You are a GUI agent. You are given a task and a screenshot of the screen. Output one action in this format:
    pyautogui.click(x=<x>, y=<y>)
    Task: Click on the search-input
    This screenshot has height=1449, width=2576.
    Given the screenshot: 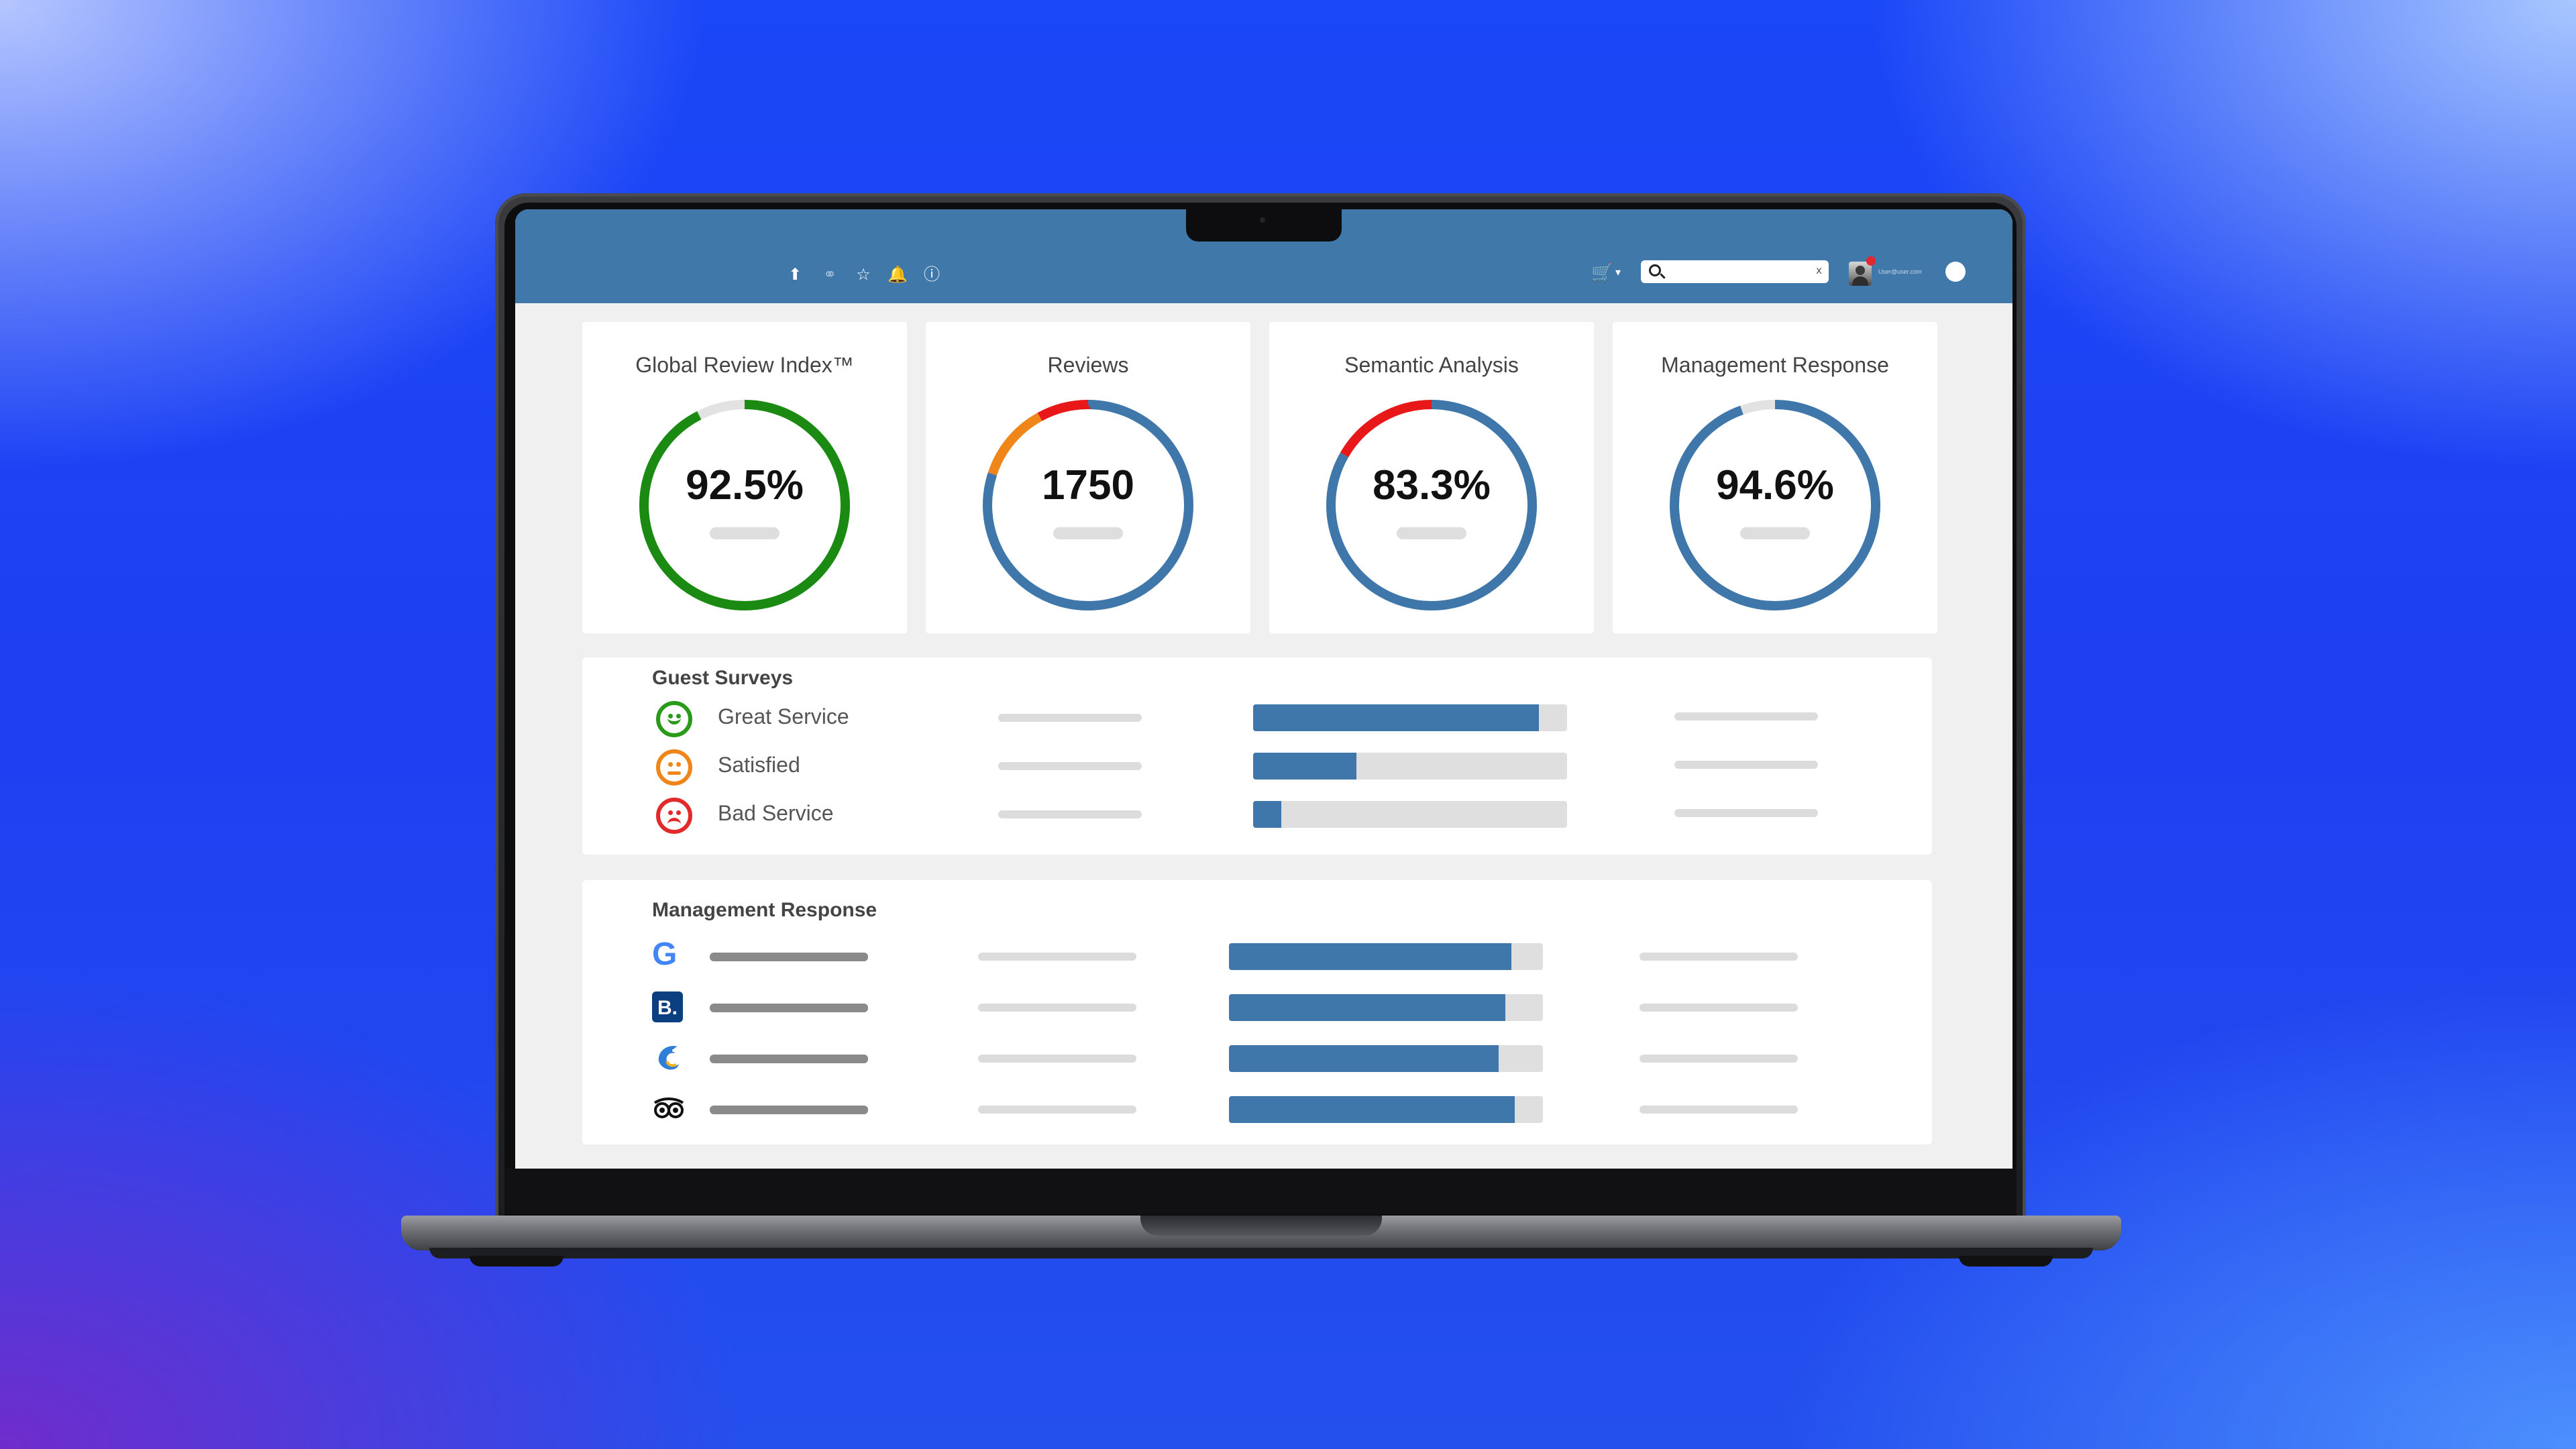 What is the action you would take?
    pyautogui.click(x=1735, y=271)
    